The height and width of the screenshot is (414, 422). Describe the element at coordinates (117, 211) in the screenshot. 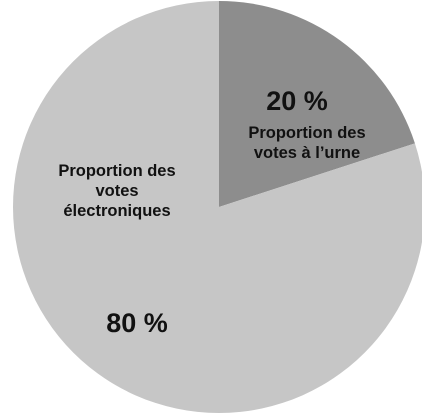

I see `slice-label-electroniques-line-3: électroniques` at that location.